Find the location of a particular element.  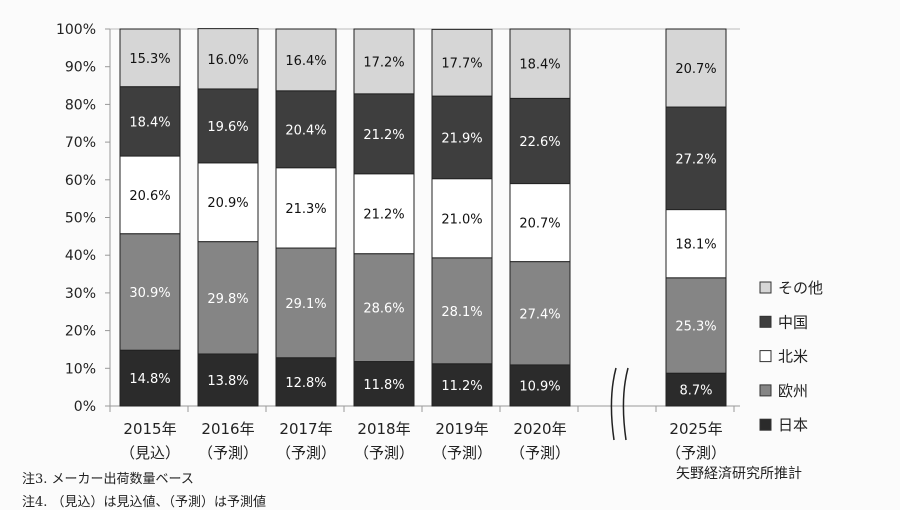

data-label: 28.1% is located at coordinates (461, 312).